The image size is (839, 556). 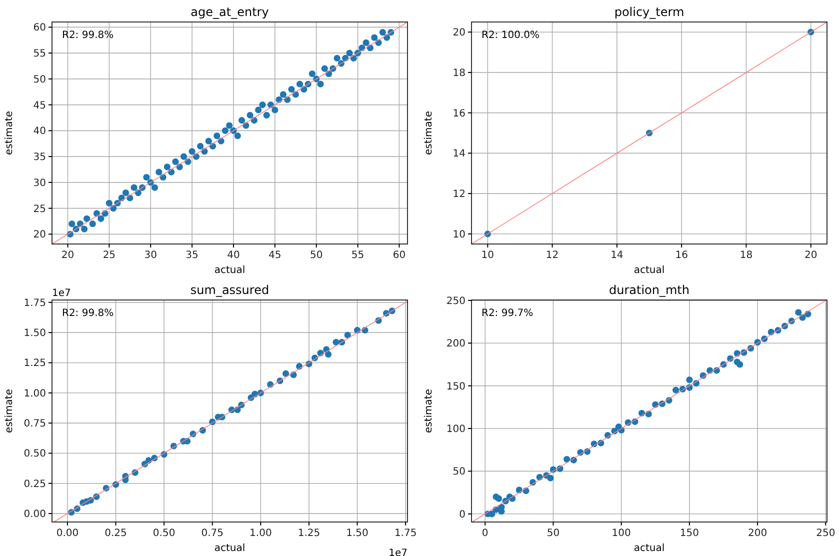 I want to click on chart-title: duration_mth, so click(x=649, y=290).